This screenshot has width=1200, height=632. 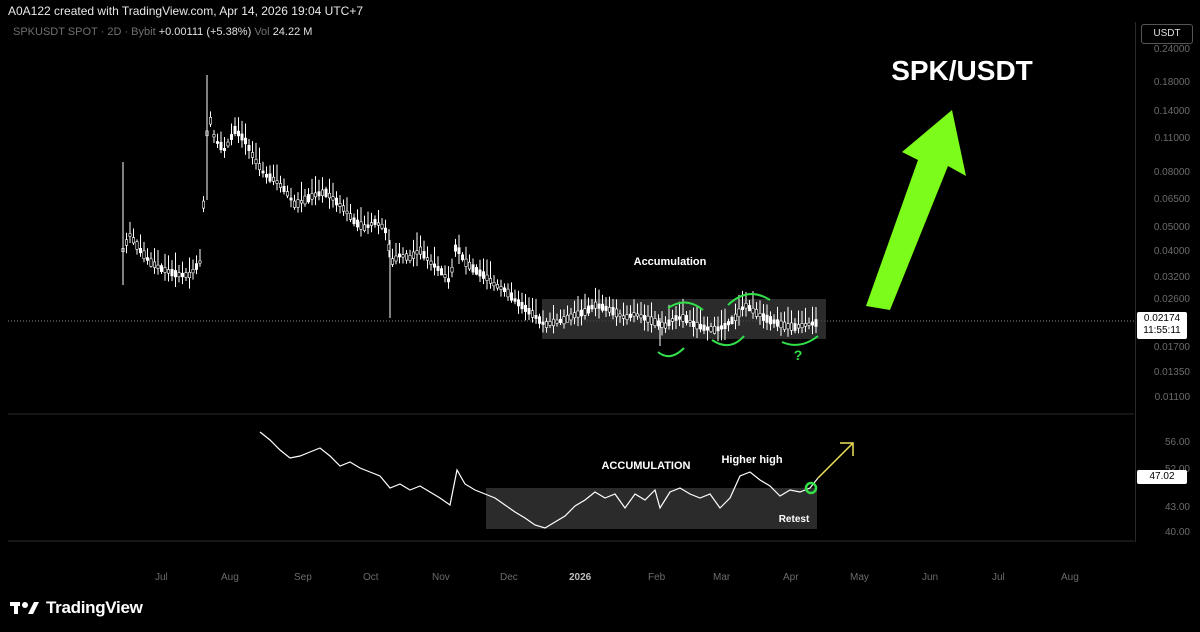 I want to click on swing-low-ellipse, so click(x=728, y=341).